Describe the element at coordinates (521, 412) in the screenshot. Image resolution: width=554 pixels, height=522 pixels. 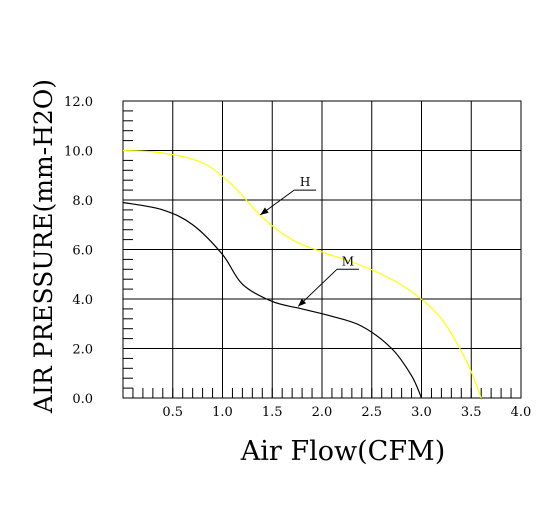
I see `x-tick-label: 4.0` at that location.